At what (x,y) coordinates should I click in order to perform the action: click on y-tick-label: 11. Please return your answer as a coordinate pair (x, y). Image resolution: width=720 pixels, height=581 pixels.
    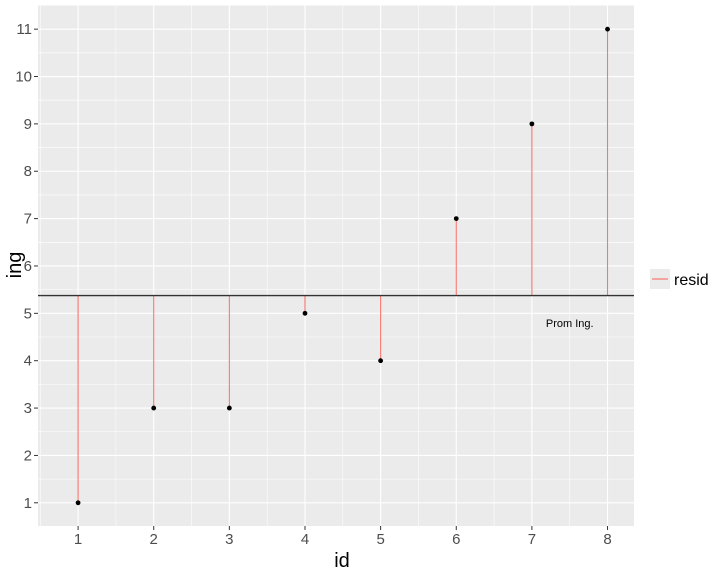
    Looking at the image, I should click on (24, 29).